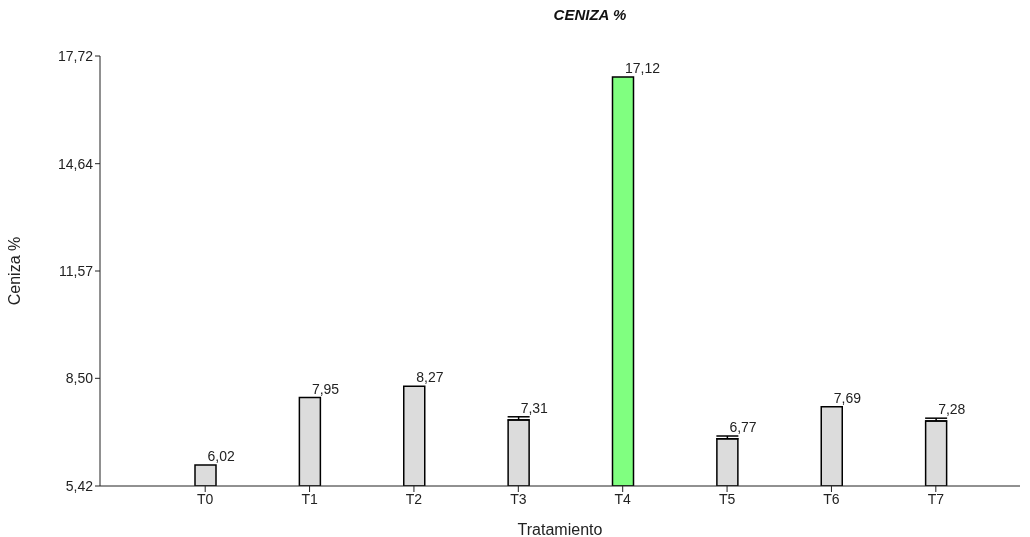 This screenshot has height=537, width=1030. I want to click on x-tick-label: T2, so click(414, 498).